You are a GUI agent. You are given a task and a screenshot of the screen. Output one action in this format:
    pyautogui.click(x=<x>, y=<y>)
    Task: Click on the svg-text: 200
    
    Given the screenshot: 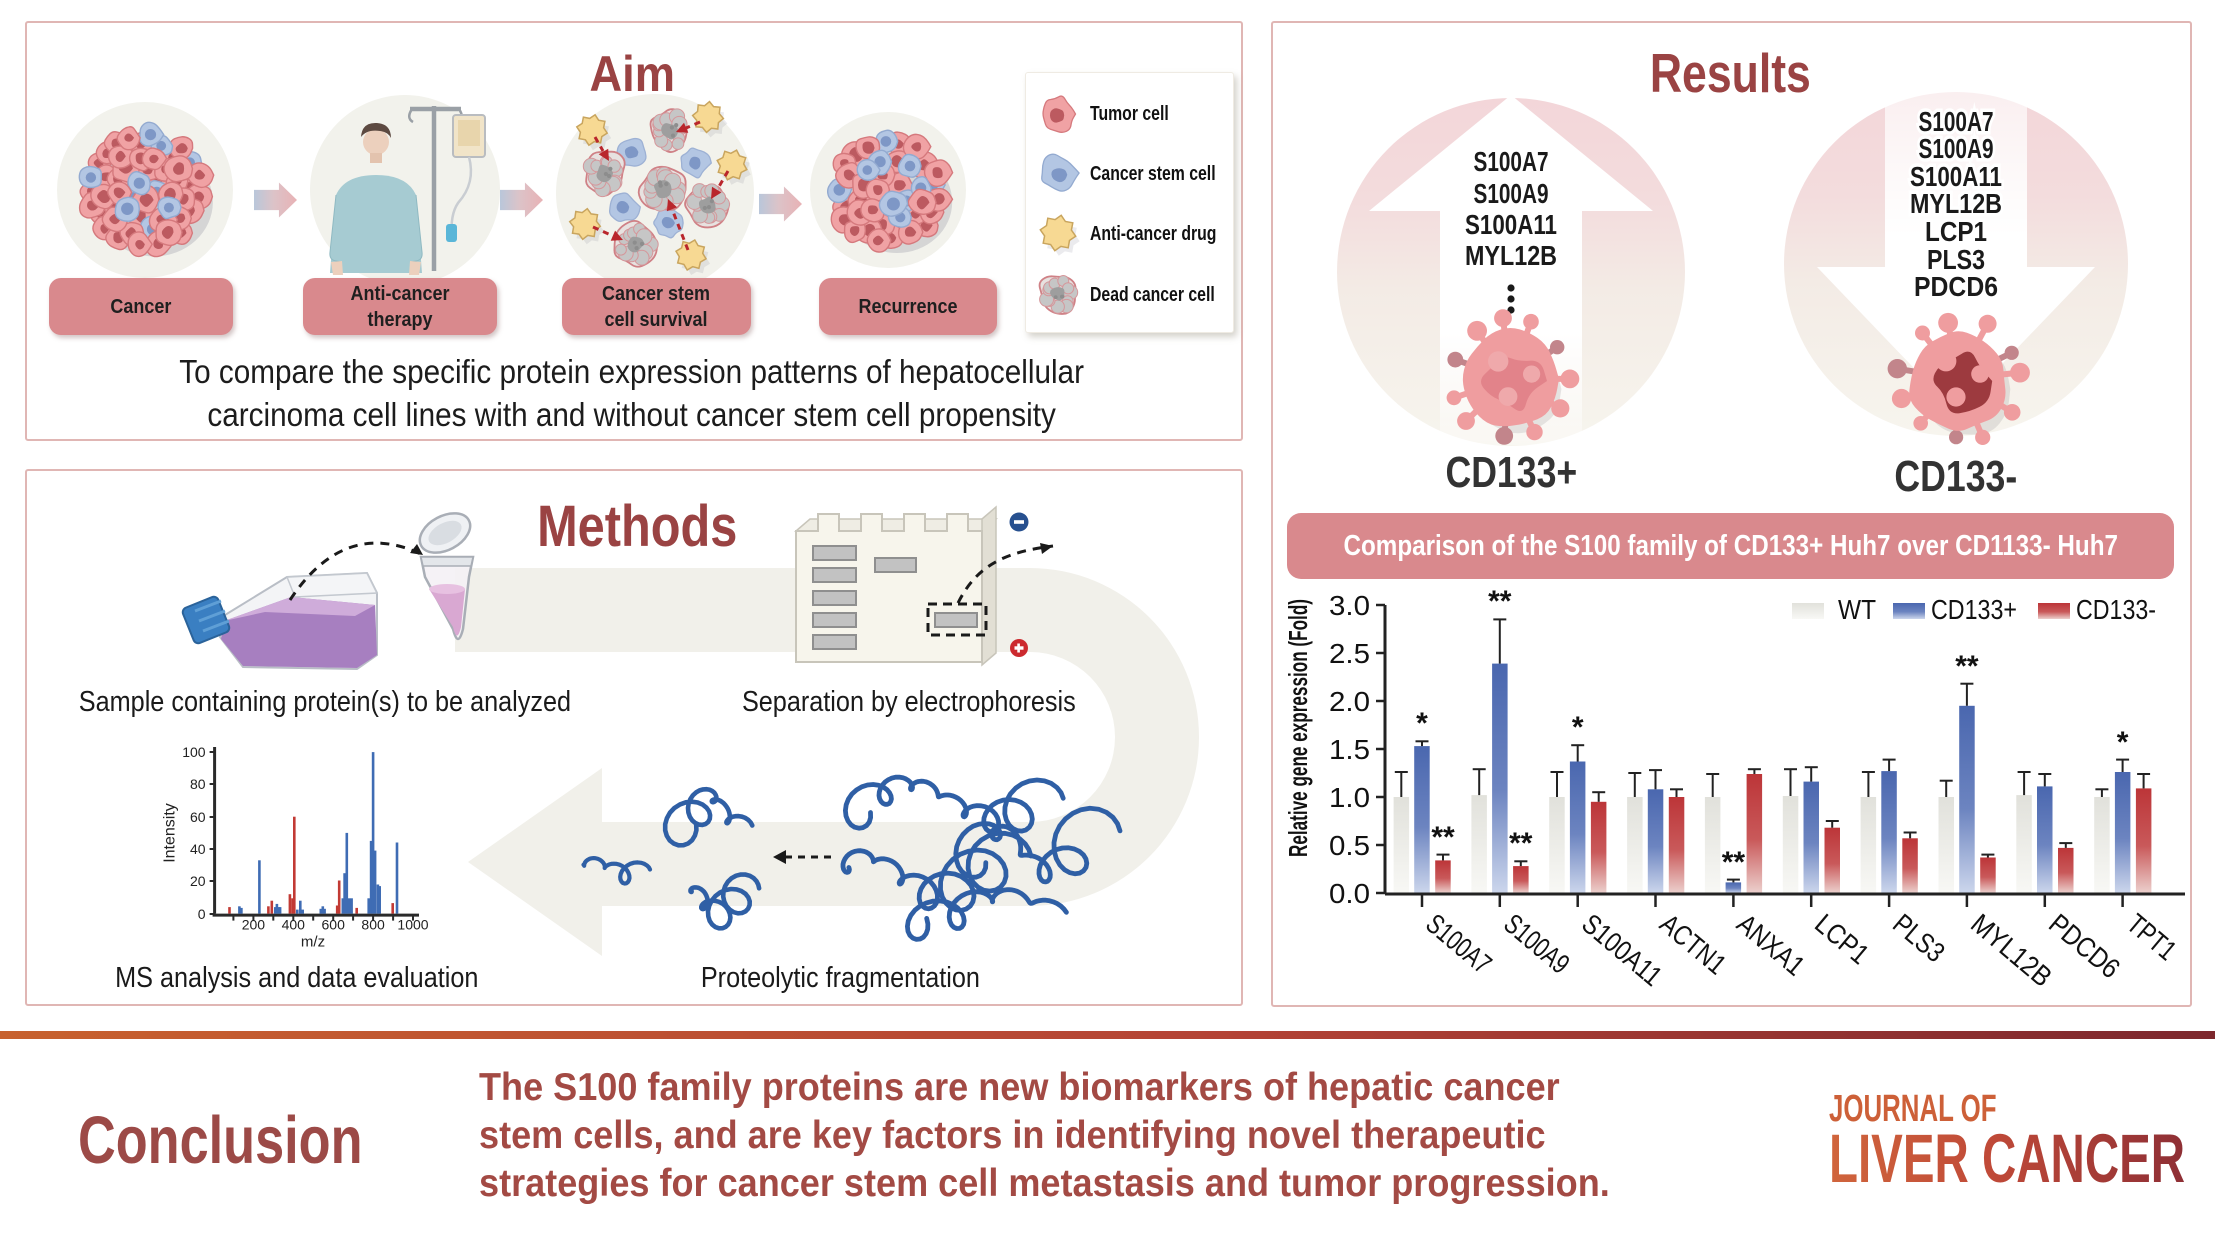 What is the action you would take?
    pyautogui.click(x=254, y=925)
    